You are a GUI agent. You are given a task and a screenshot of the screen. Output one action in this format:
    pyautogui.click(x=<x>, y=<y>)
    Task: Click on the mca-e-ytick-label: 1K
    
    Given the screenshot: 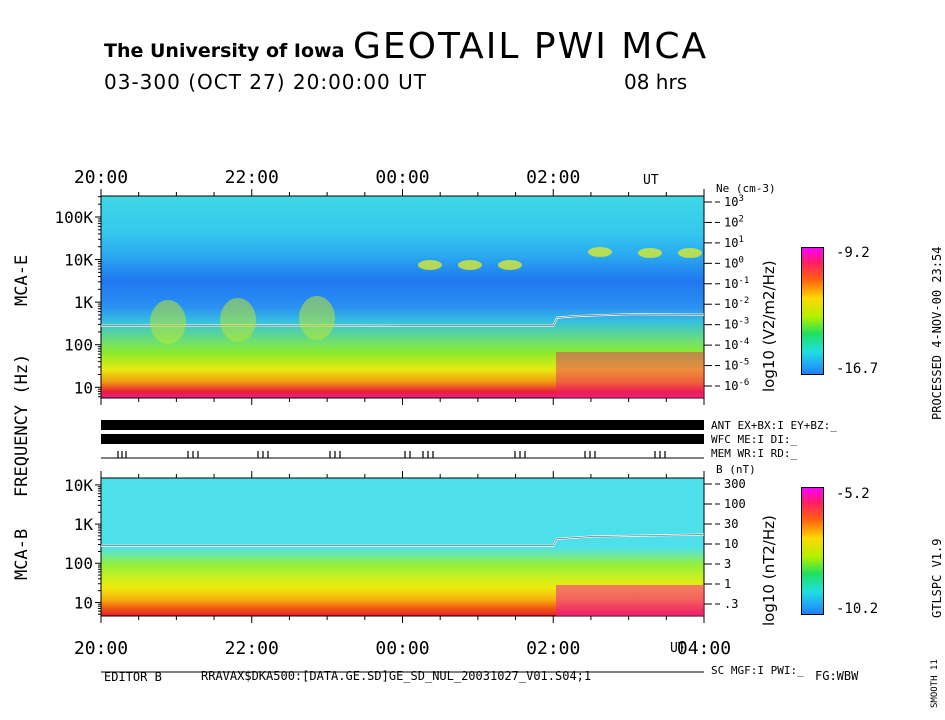 What is the action you would take?
    pyautogui.click(x=84, y=302)
    